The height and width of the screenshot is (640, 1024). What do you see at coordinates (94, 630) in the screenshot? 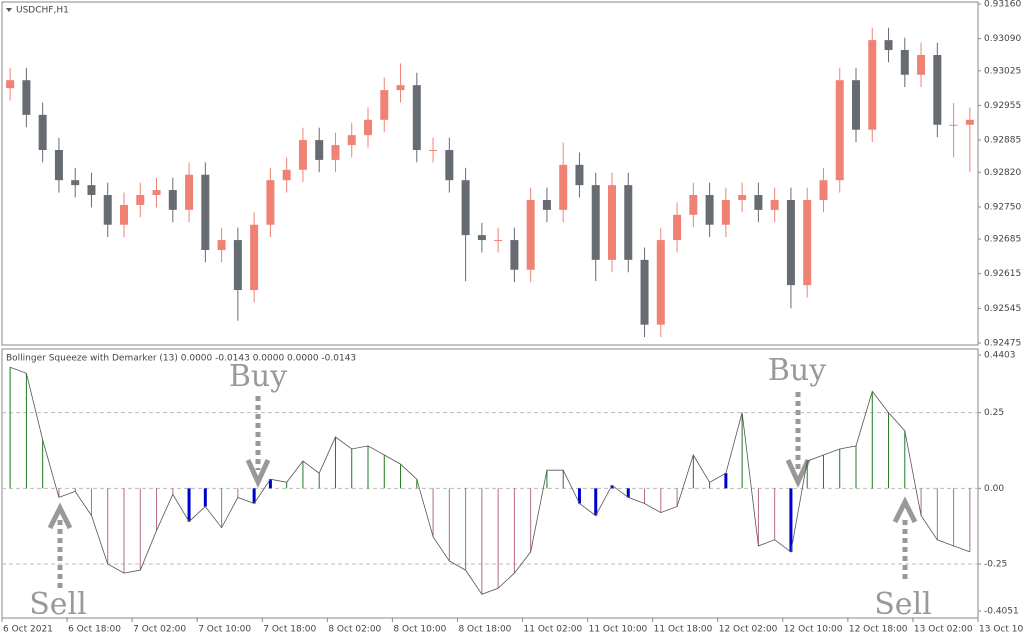
I see `x-tick-label: 6 Oct 18:00` at bounding box center [94, 630].